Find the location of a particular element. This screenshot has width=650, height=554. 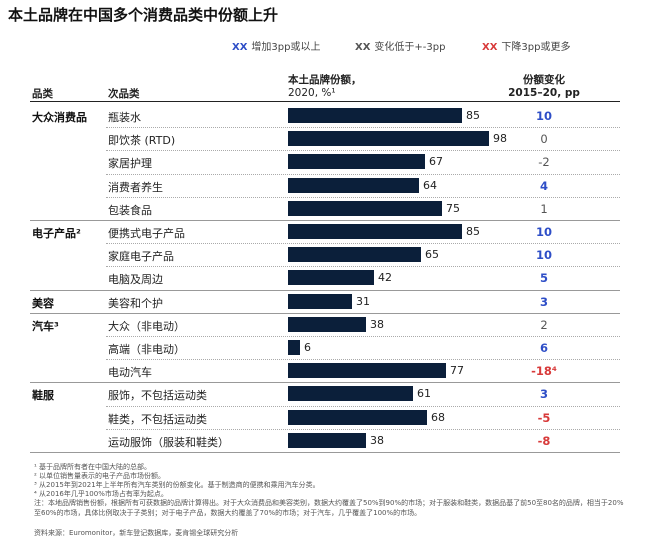

subcategory-label: 美容和个护 is located at coordinates (135, 303).